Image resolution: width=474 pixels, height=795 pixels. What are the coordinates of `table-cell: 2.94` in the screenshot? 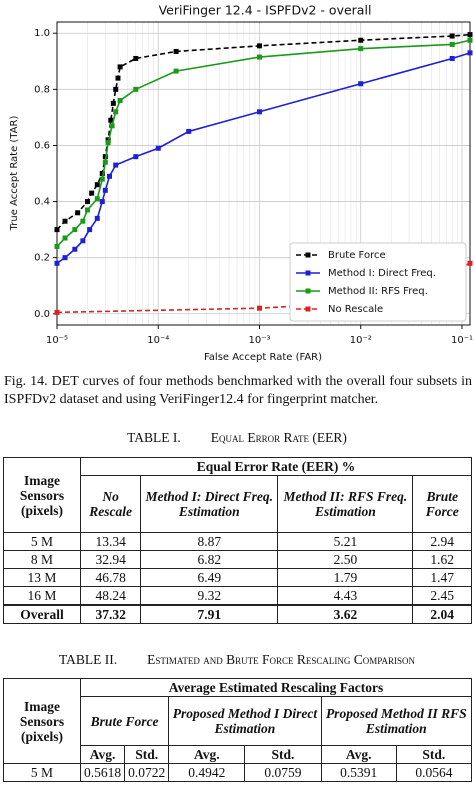 It's located at (442, 541).